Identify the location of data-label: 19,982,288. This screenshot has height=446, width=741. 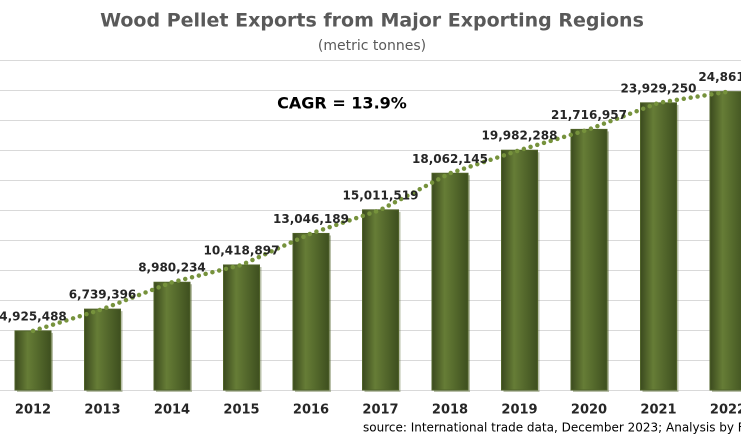
(520, 136).